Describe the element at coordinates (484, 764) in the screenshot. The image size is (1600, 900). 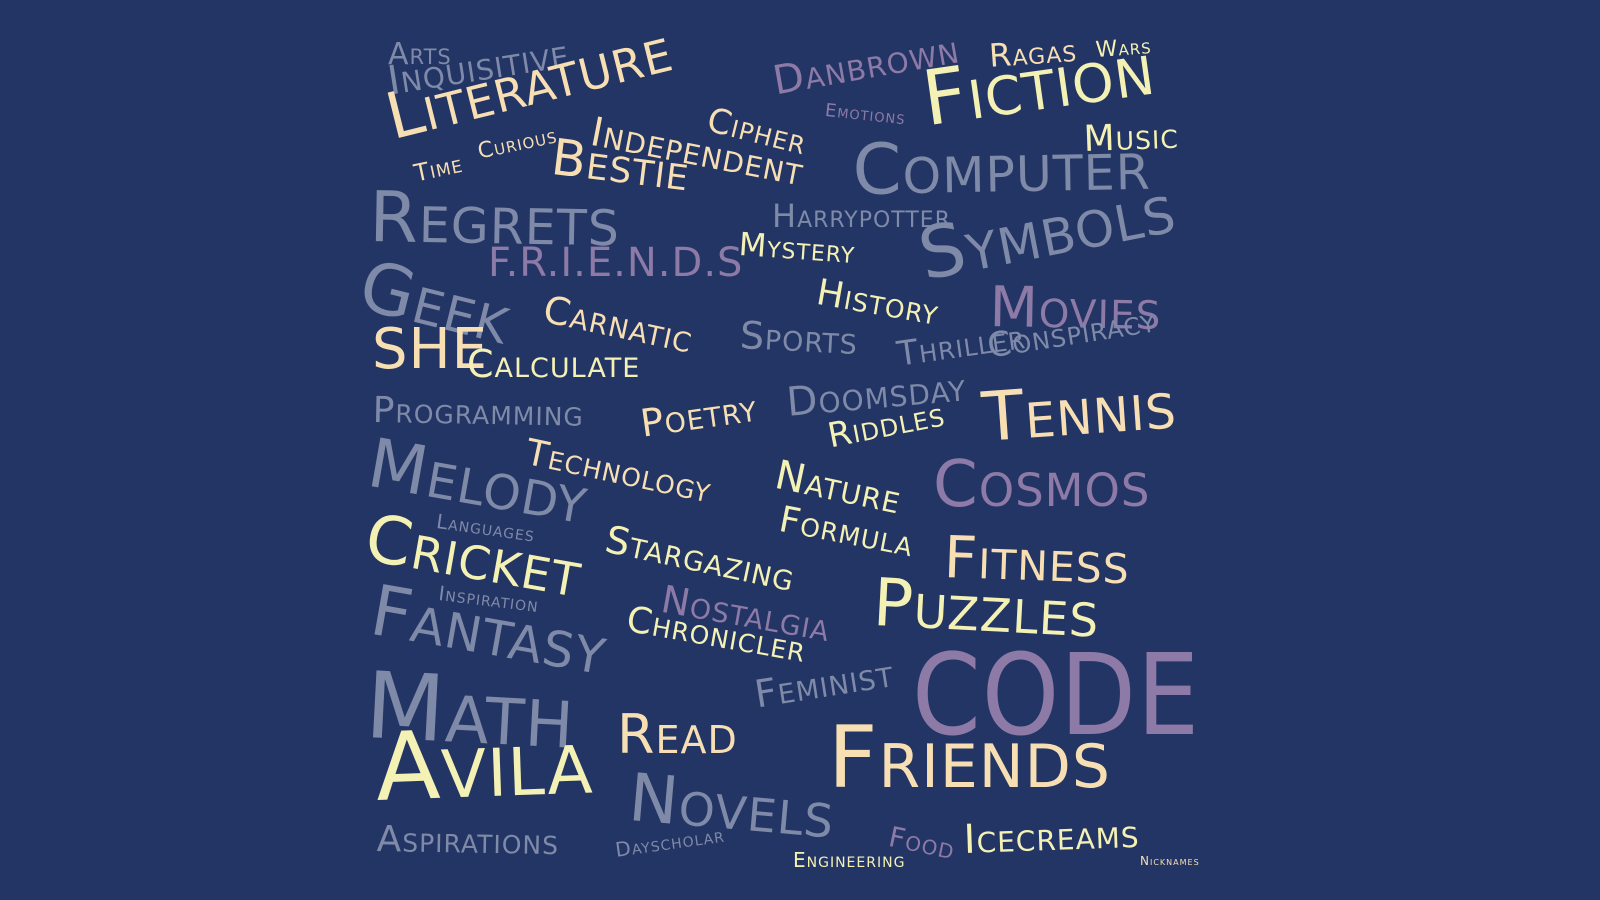
I see `word-avila: Avila` at that location.